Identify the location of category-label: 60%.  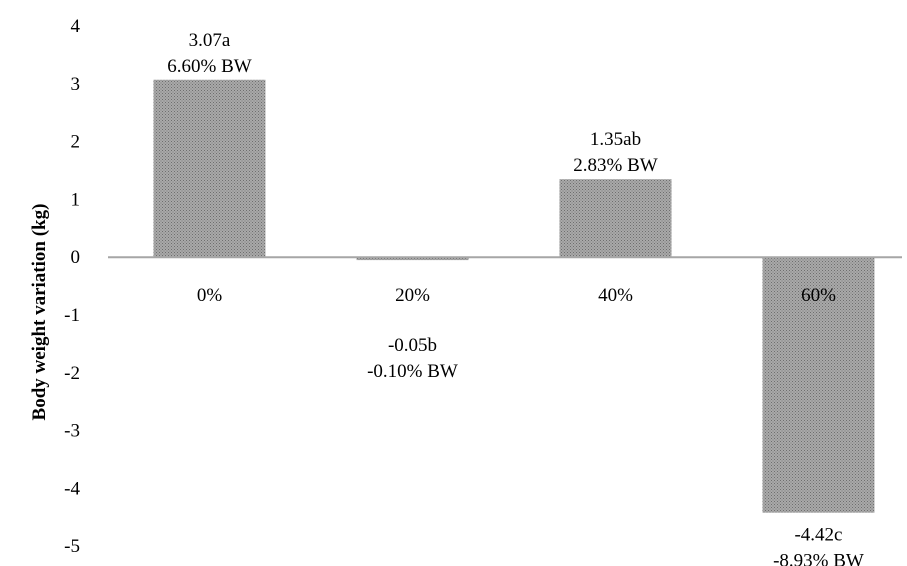
(818, 295).